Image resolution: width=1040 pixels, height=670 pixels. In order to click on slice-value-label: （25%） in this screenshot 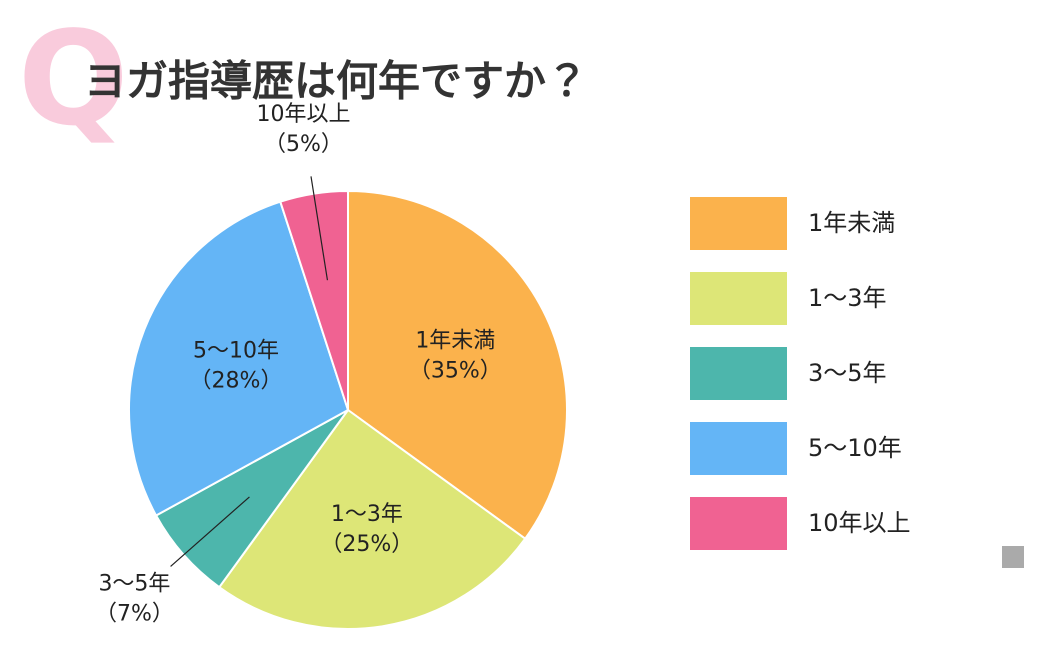, I will do `click(366, 544)`.